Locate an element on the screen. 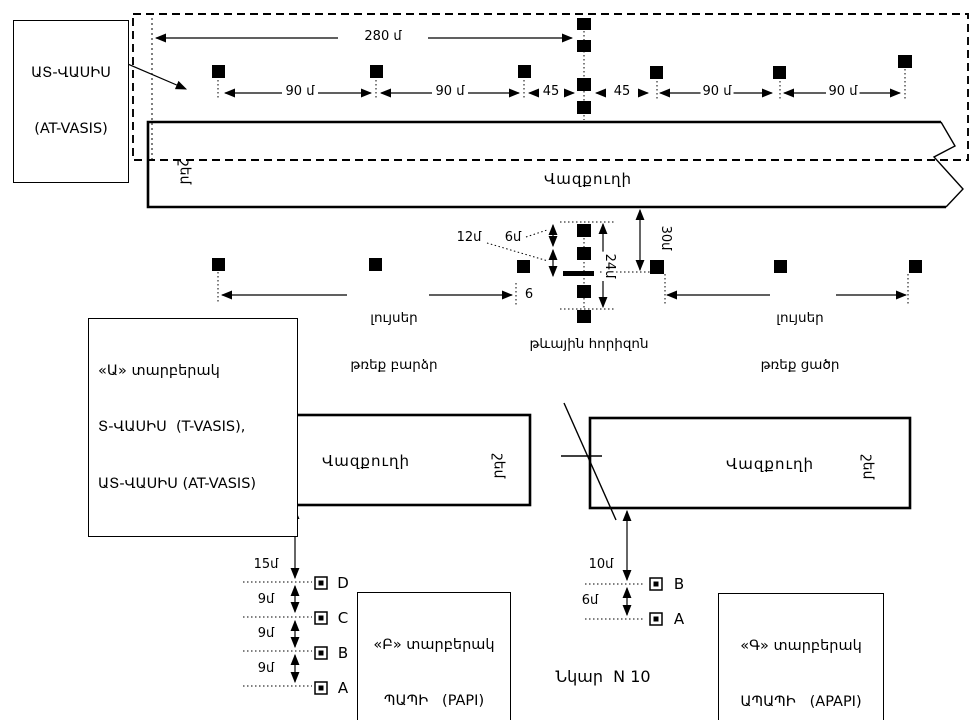 The width and height of the screenshot is (978, 720). apapi-box: «Գ» տարբերակ ԱՊԱՊԻ (APAPI) is located at coordinates (801, 656).